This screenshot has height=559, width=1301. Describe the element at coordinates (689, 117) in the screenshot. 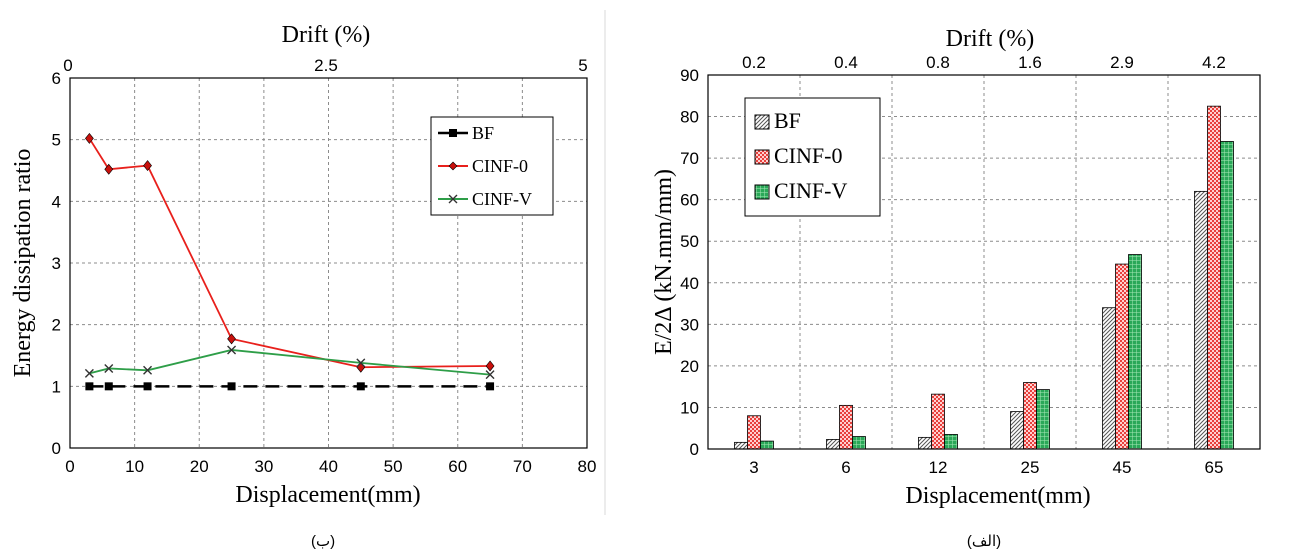

I see `bar-chart-y-tick-80: 80` at that location.